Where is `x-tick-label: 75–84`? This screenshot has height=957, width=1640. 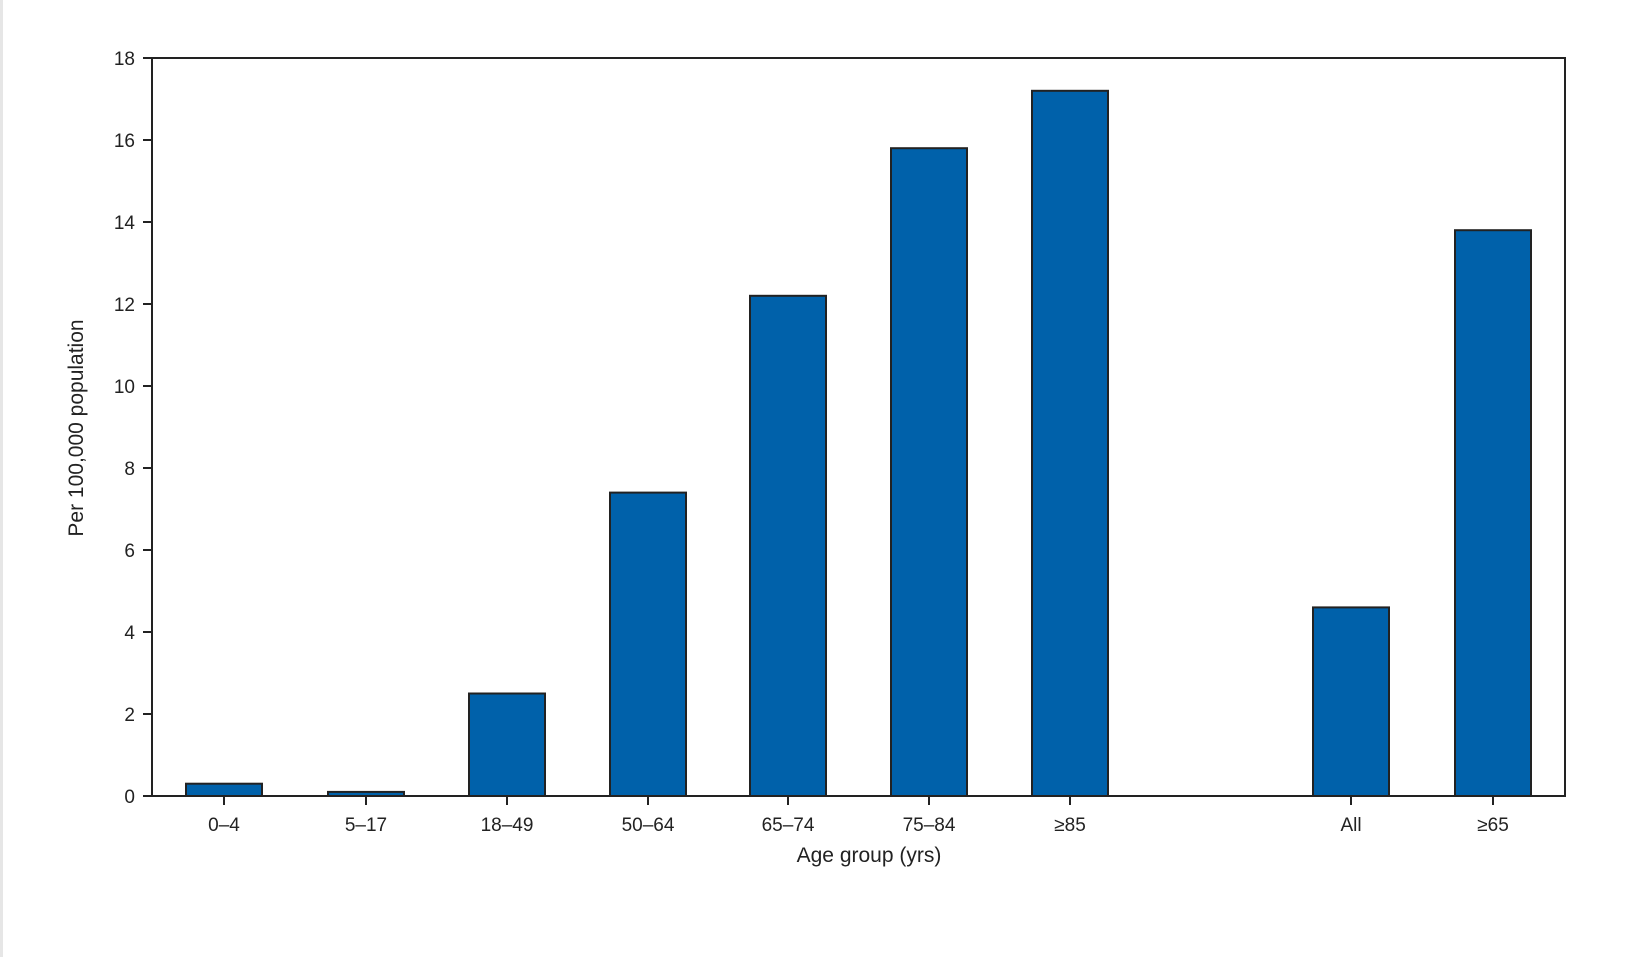
x-tick-label: 75–84 is located at coordinates (929, 825).